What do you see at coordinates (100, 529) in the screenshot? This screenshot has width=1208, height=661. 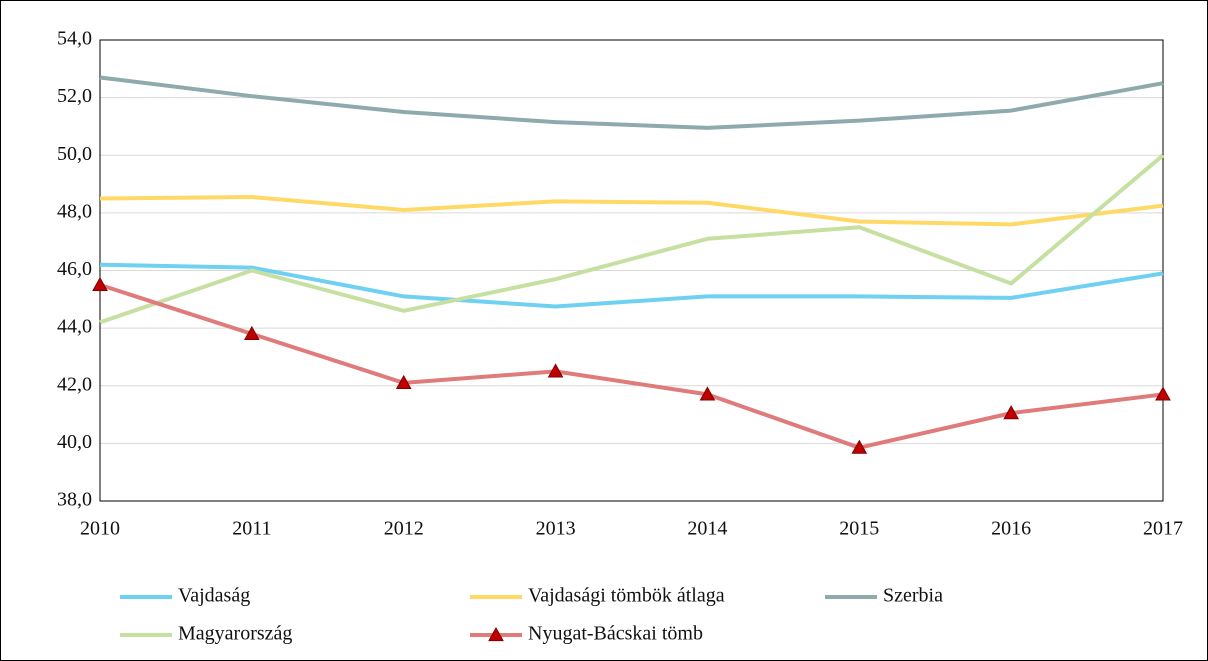 I see `x-tick-label: 2010` at bounding box center [100, 529].